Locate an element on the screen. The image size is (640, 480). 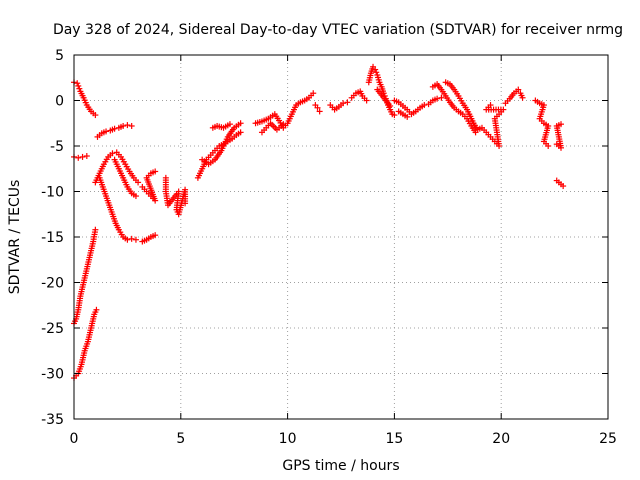
y-tick-label: -35 is located at coordinates (52, 420).